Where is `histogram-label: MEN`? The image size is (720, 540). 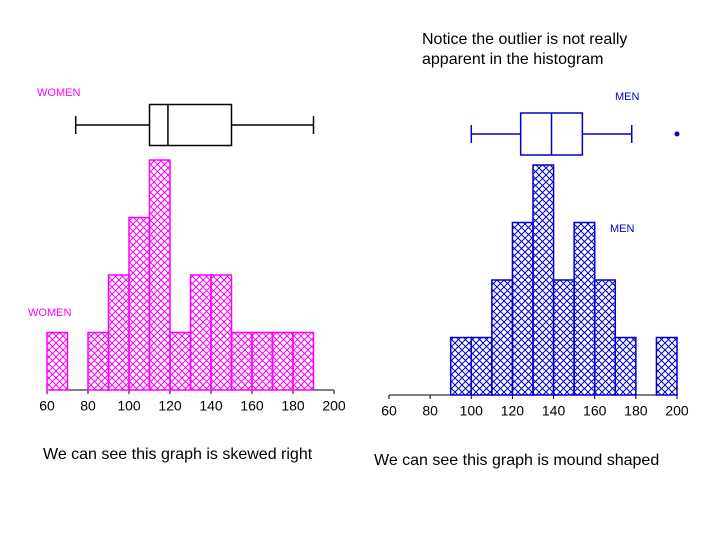 histogram-label: MEN is located at coordinates (622, 229).